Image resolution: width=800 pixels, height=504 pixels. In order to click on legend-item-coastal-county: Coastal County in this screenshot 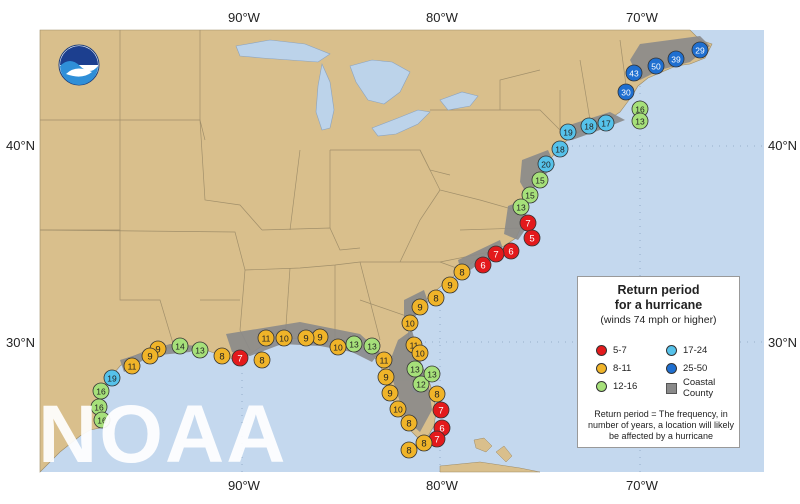, I will do `click(701, 388)`.